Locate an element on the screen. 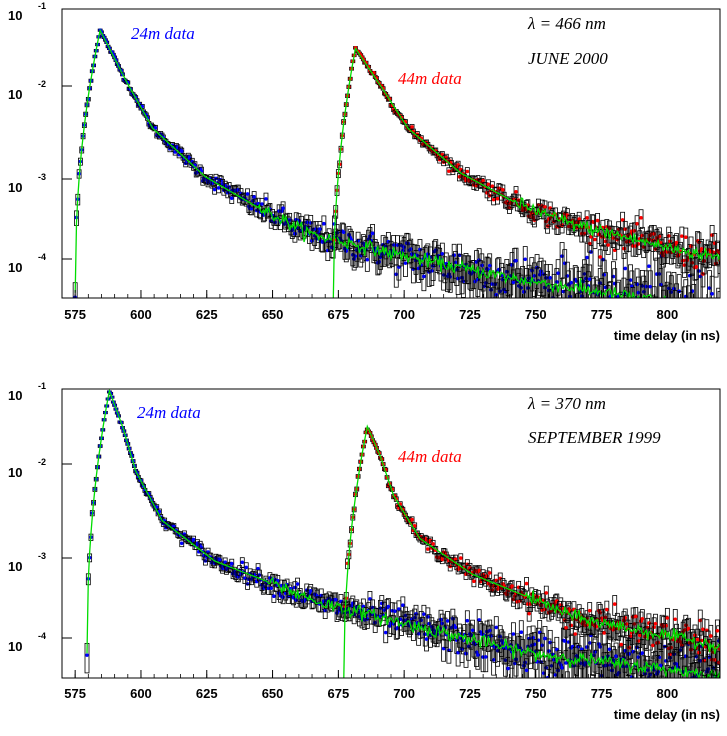  x-tick-label: 675 is located at coordinates (339, 314).